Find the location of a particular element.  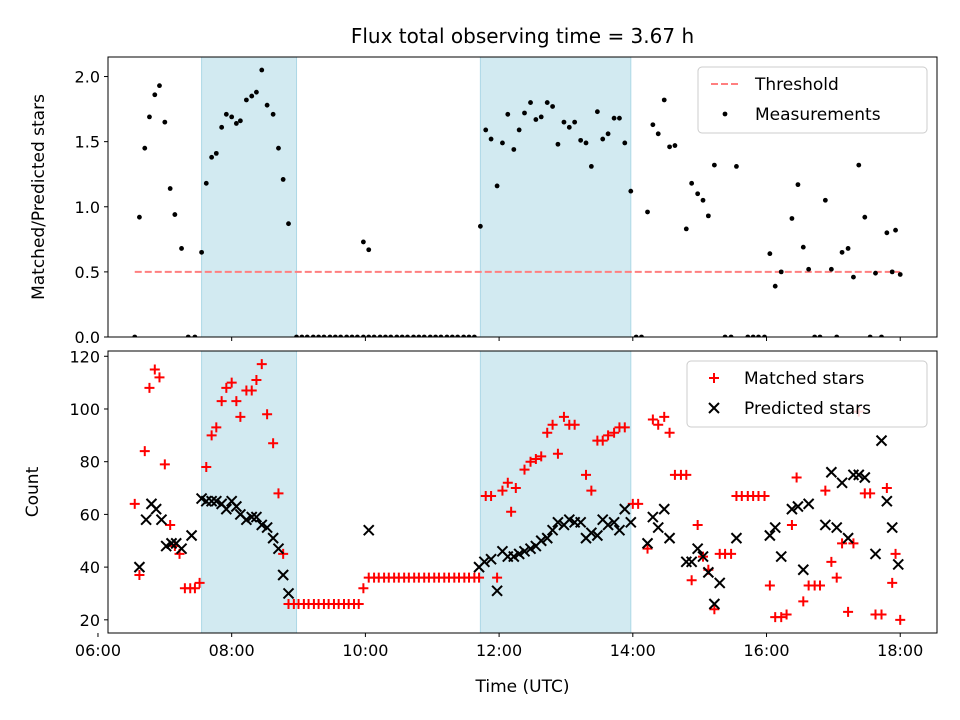

y-tick-label: 0.0 is located at coordinates (87, 337).